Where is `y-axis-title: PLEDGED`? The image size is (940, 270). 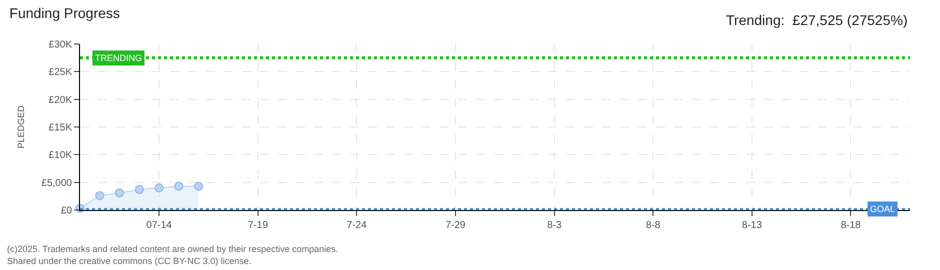
y-axis-title: PLEDGED is located at coordinates (21, 126).